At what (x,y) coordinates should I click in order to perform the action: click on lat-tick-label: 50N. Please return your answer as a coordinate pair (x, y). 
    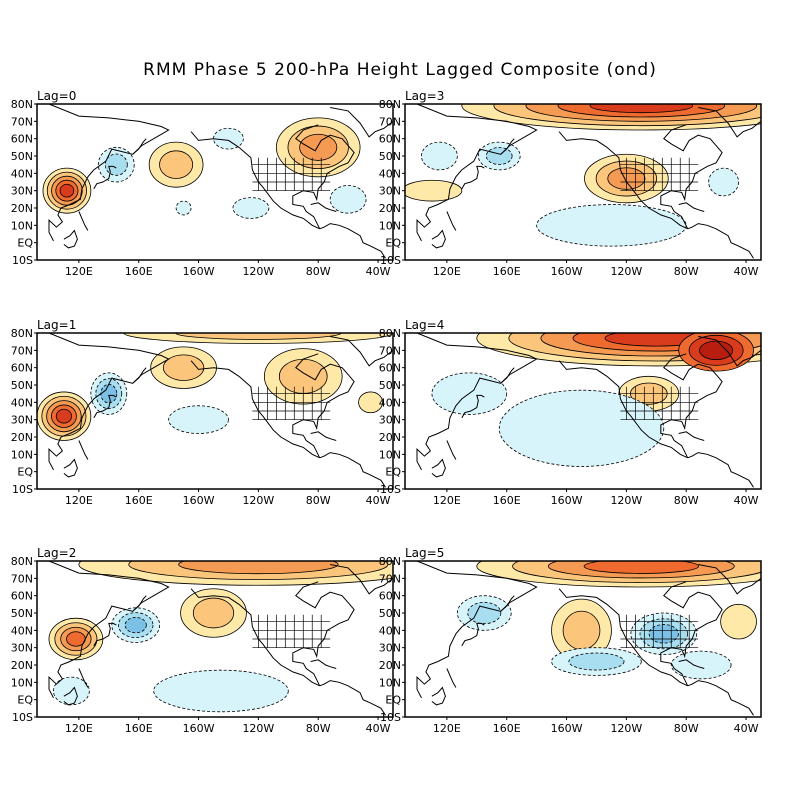
    Looking at the image, I should click on (22, 613).